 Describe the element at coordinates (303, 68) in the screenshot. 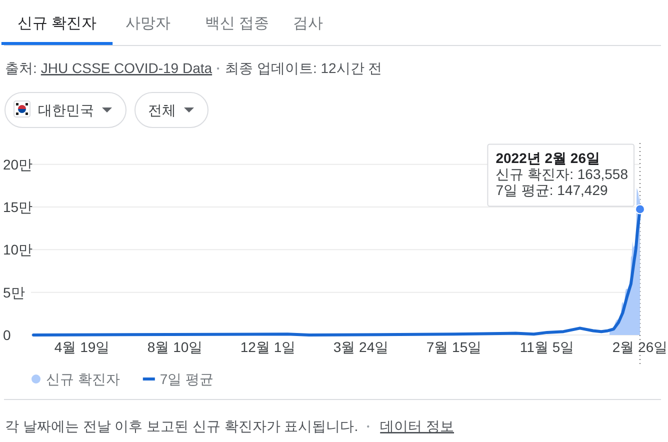

I see `text: 최종 업데이트: 12시간 전` at that location.